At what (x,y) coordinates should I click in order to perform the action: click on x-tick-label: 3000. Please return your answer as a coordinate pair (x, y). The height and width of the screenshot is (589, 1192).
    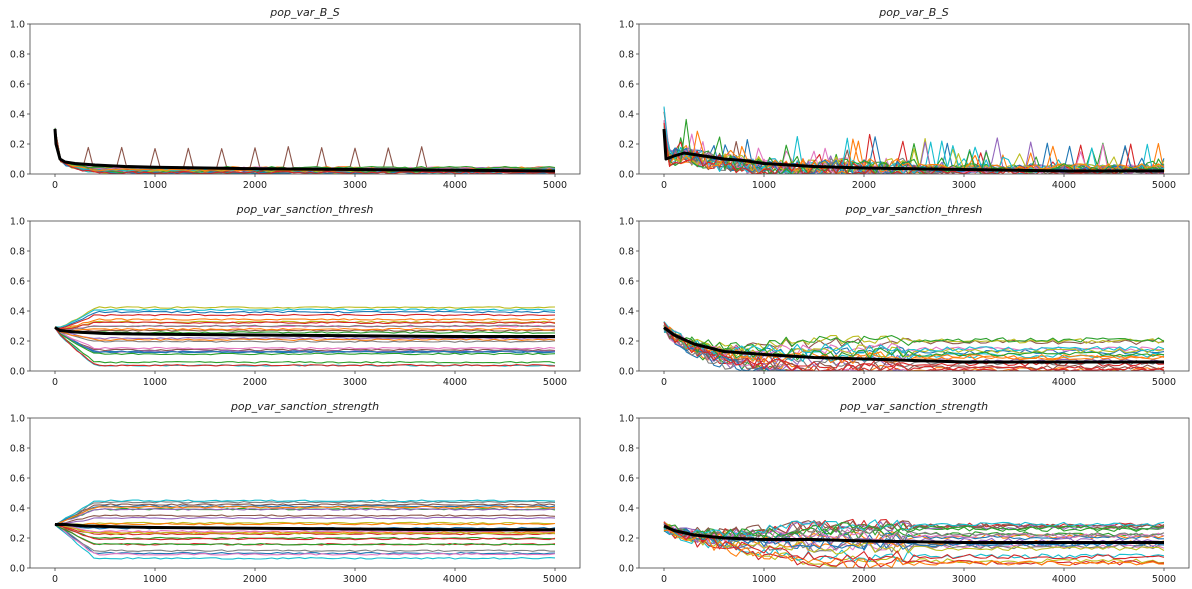
    Looking at the image, I should click on (355, 579).